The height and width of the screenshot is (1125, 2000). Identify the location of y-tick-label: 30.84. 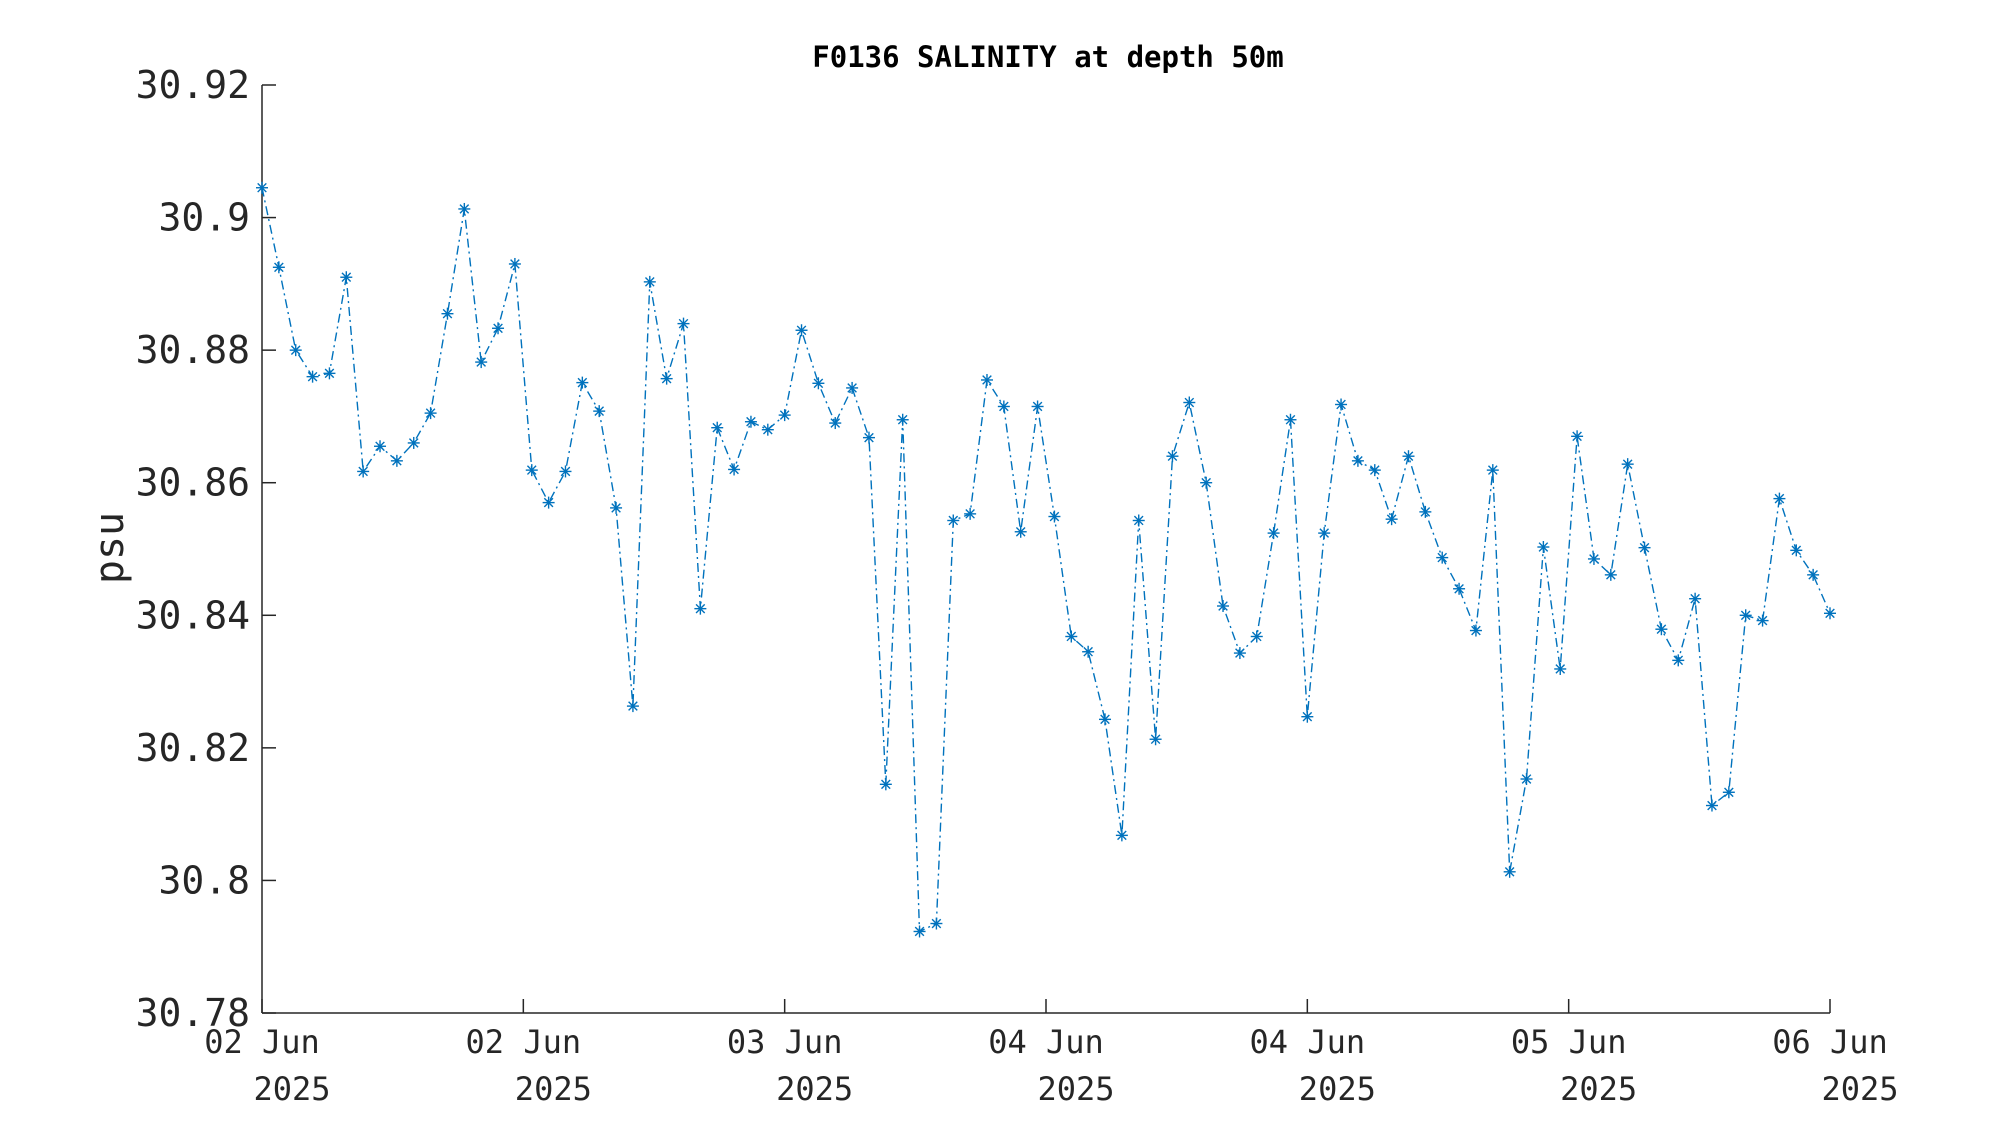
(193, 615).